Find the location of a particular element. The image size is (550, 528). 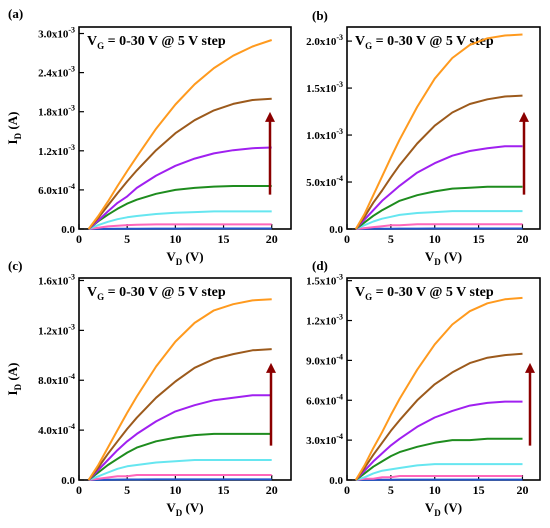

y-tick-label: 3.0x10⁻⁴ is located at coordinates (324, 439).